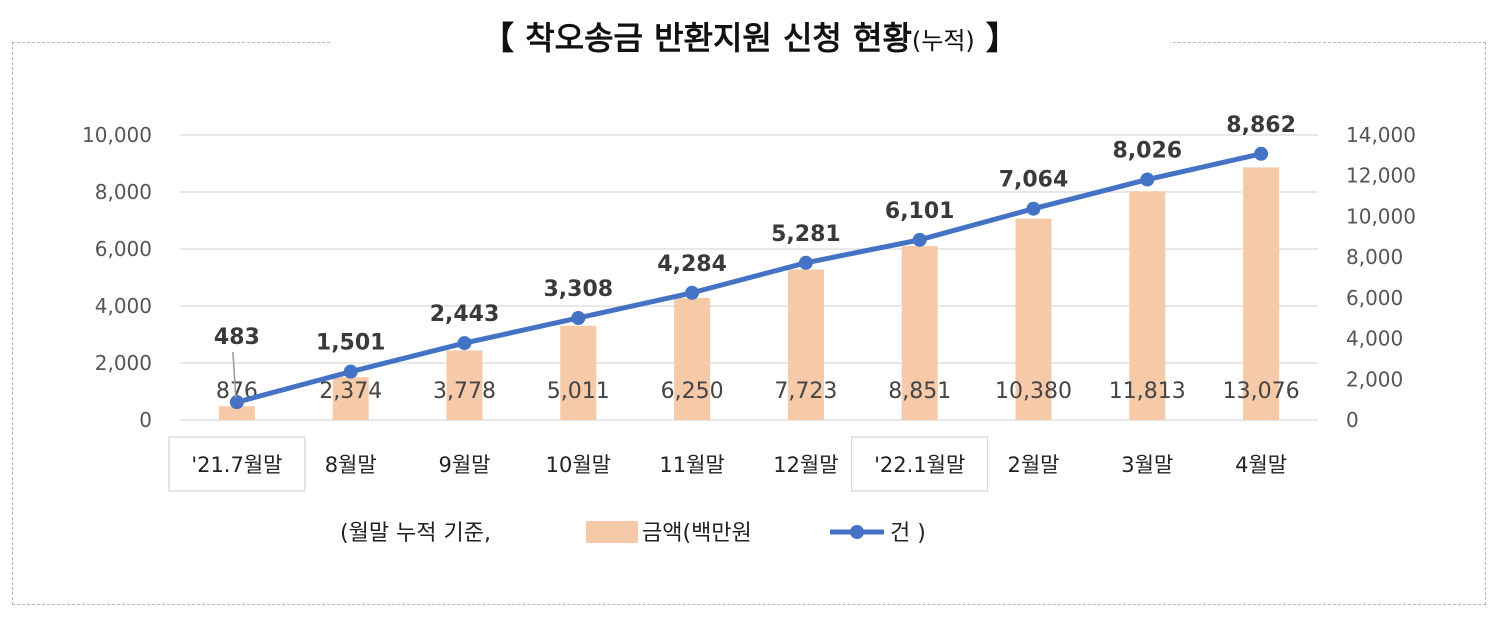 The width and height of the screenshot is (1500, 617). Describe the element at coordinates (351, 465) in the screenshot. I see `category-label: 8월말` at that location.